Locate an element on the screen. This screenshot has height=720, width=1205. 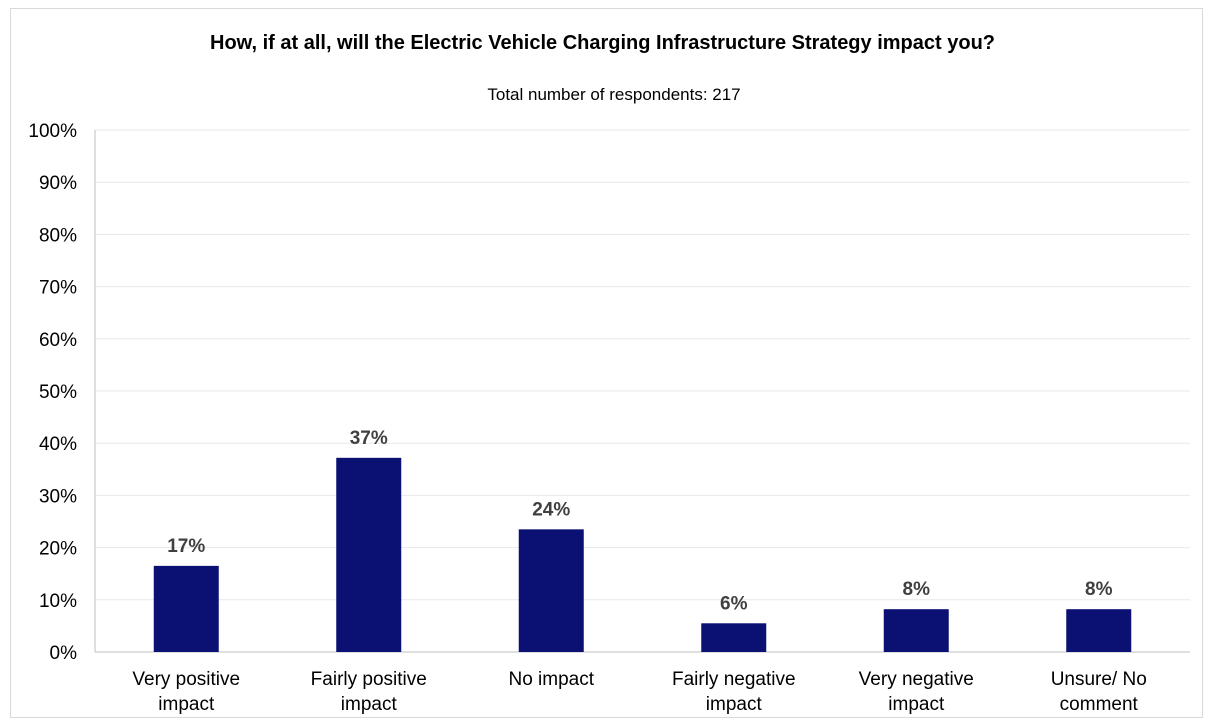
bar-data-label: 24% is located at coordinates (551, 509).